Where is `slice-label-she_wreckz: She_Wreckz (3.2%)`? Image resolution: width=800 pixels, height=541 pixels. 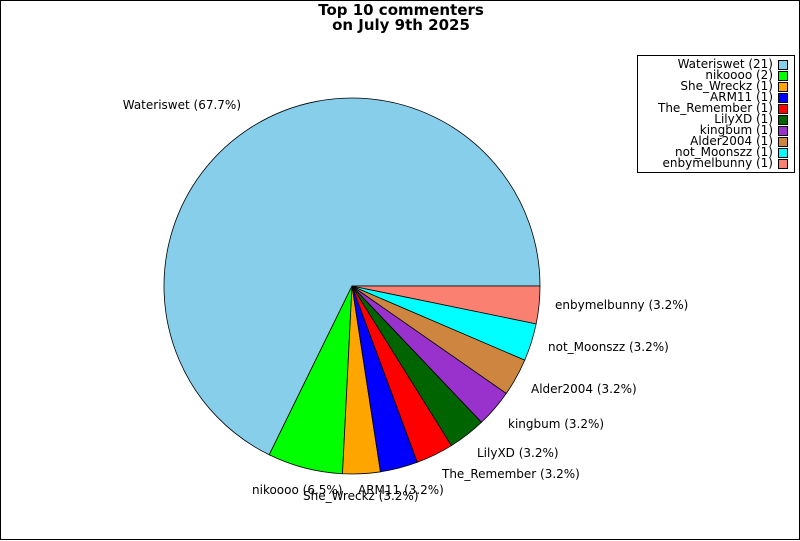
slice-label-she_wreckz: She_Wreckz (3.2%) is located at coordinates (361, 496).